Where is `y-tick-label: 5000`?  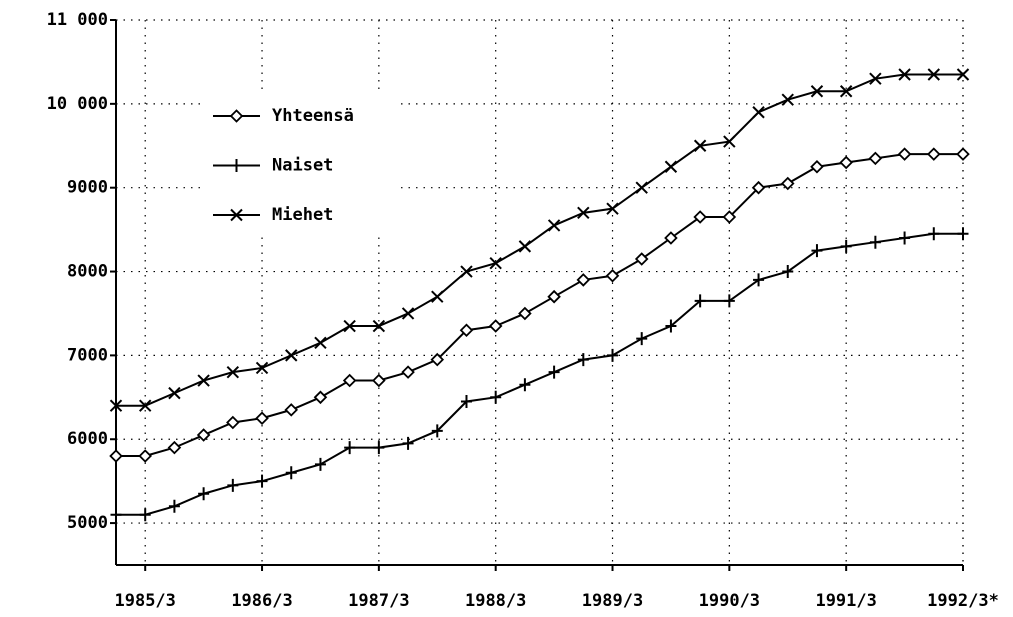 y-tick-label: 5000 is located at coordinates (87, 523).